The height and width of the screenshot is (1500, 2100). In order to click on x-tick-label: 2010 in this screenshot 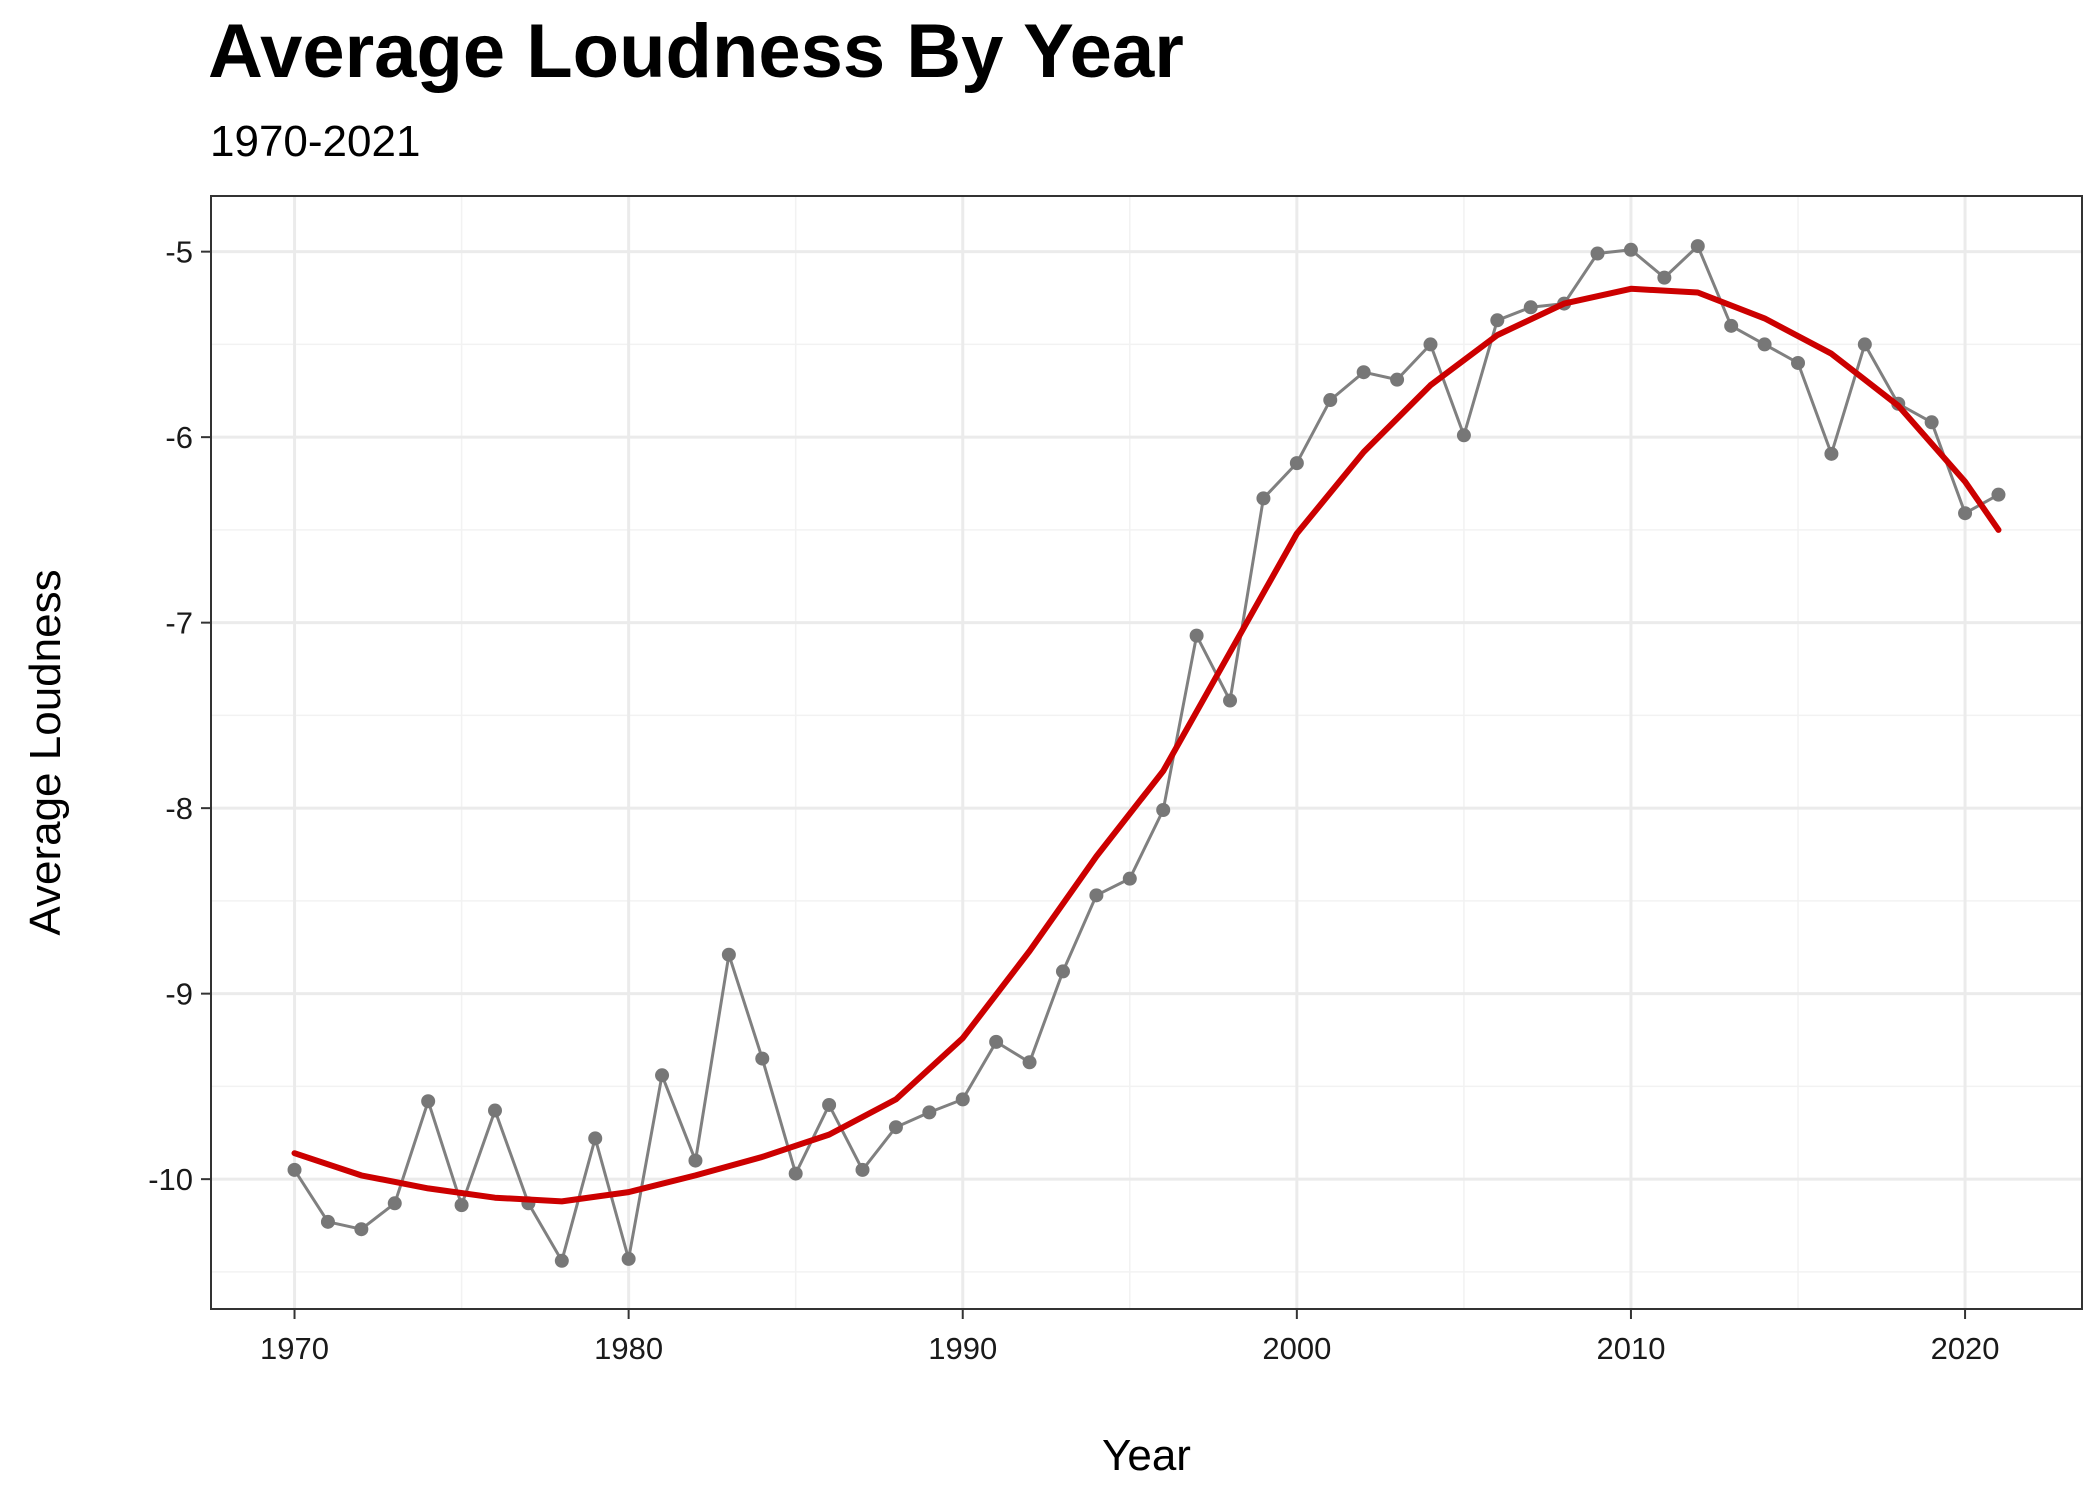, I will do `click(1630, 1348)`.